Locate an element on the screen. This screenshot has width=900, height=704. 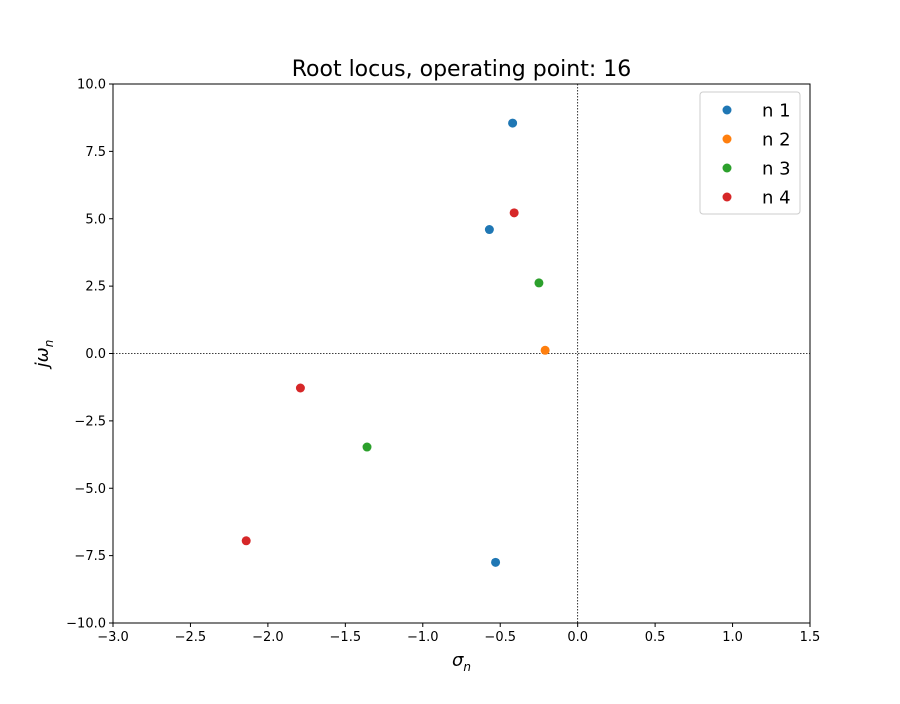
y-axis-label: jωn is located at coordinates (44, 355).